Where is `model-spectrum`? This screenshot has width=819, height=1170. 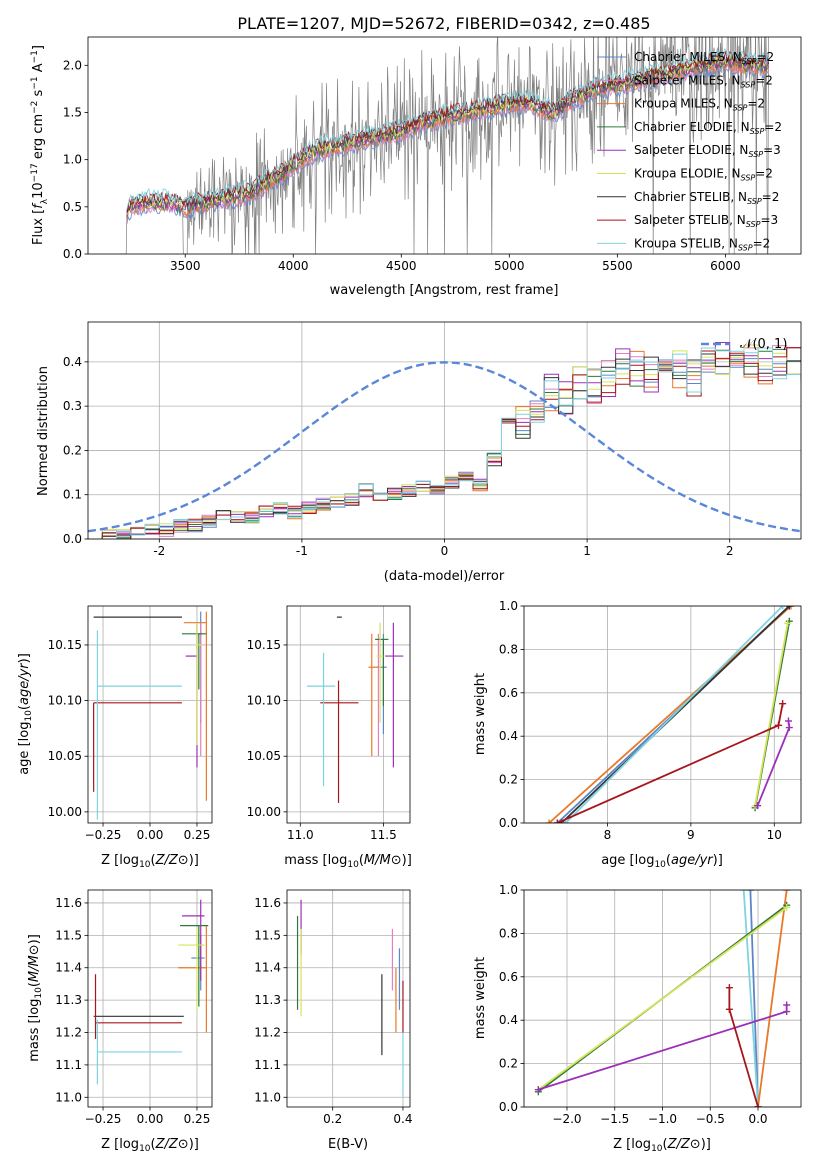
model-spectrum is located at coordinates (448, 128).